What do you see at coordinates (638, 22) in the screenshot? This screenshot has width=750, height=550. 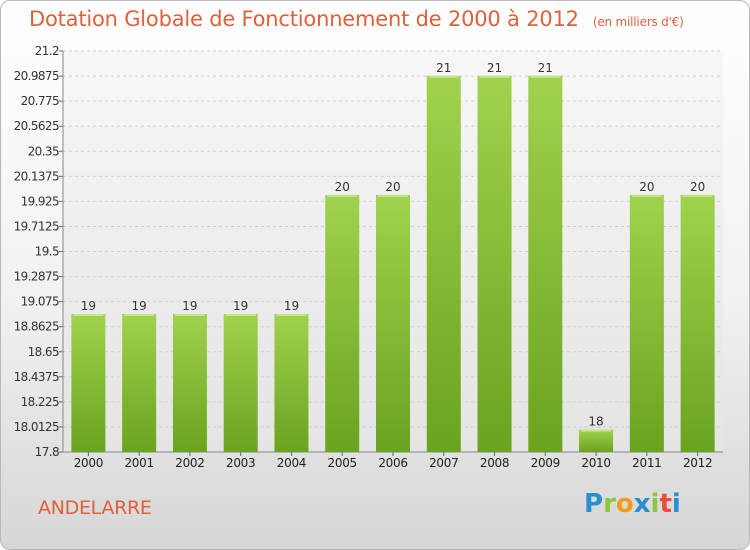 I see `chart-subtitle: (en milliers d'€)` at bounding box center [638, 22].